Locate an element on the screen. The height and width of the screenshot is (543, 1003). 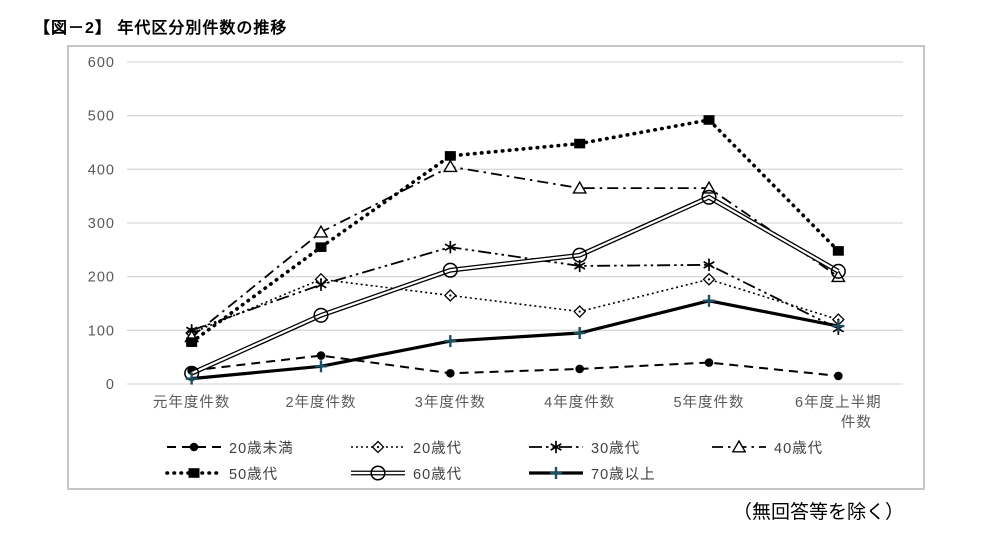
legend-sample-dotted is located at coordinates (378, 447).